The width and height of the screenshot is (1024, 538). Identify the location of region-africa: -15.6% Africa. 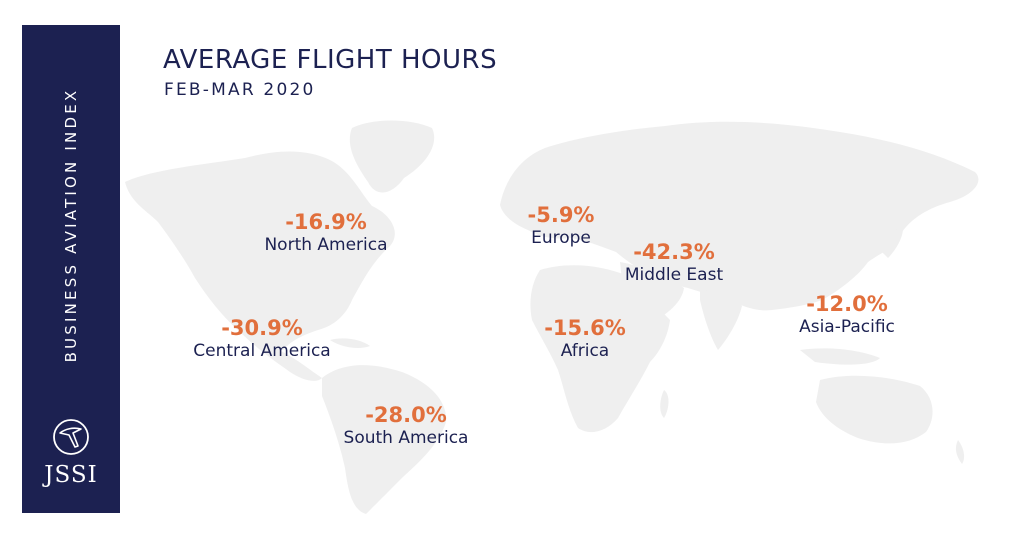
(585, 339).